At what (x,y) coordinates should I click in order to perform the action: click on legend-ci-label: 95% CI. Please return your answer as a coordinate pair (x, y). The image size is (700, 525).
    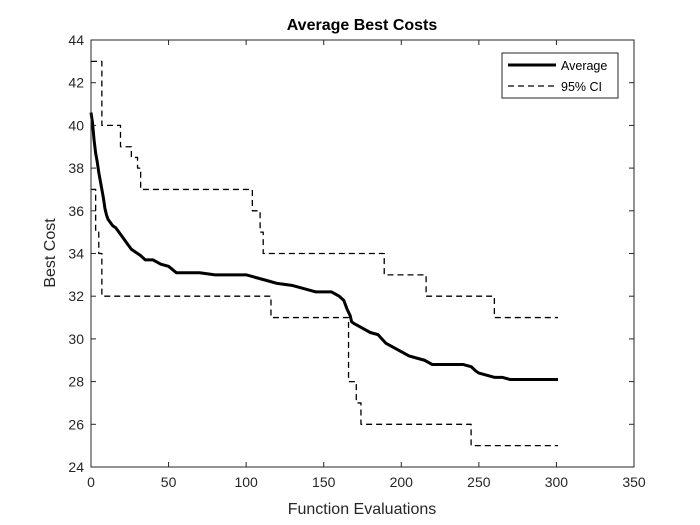
    Looking at the image, I should click on (581, 87).